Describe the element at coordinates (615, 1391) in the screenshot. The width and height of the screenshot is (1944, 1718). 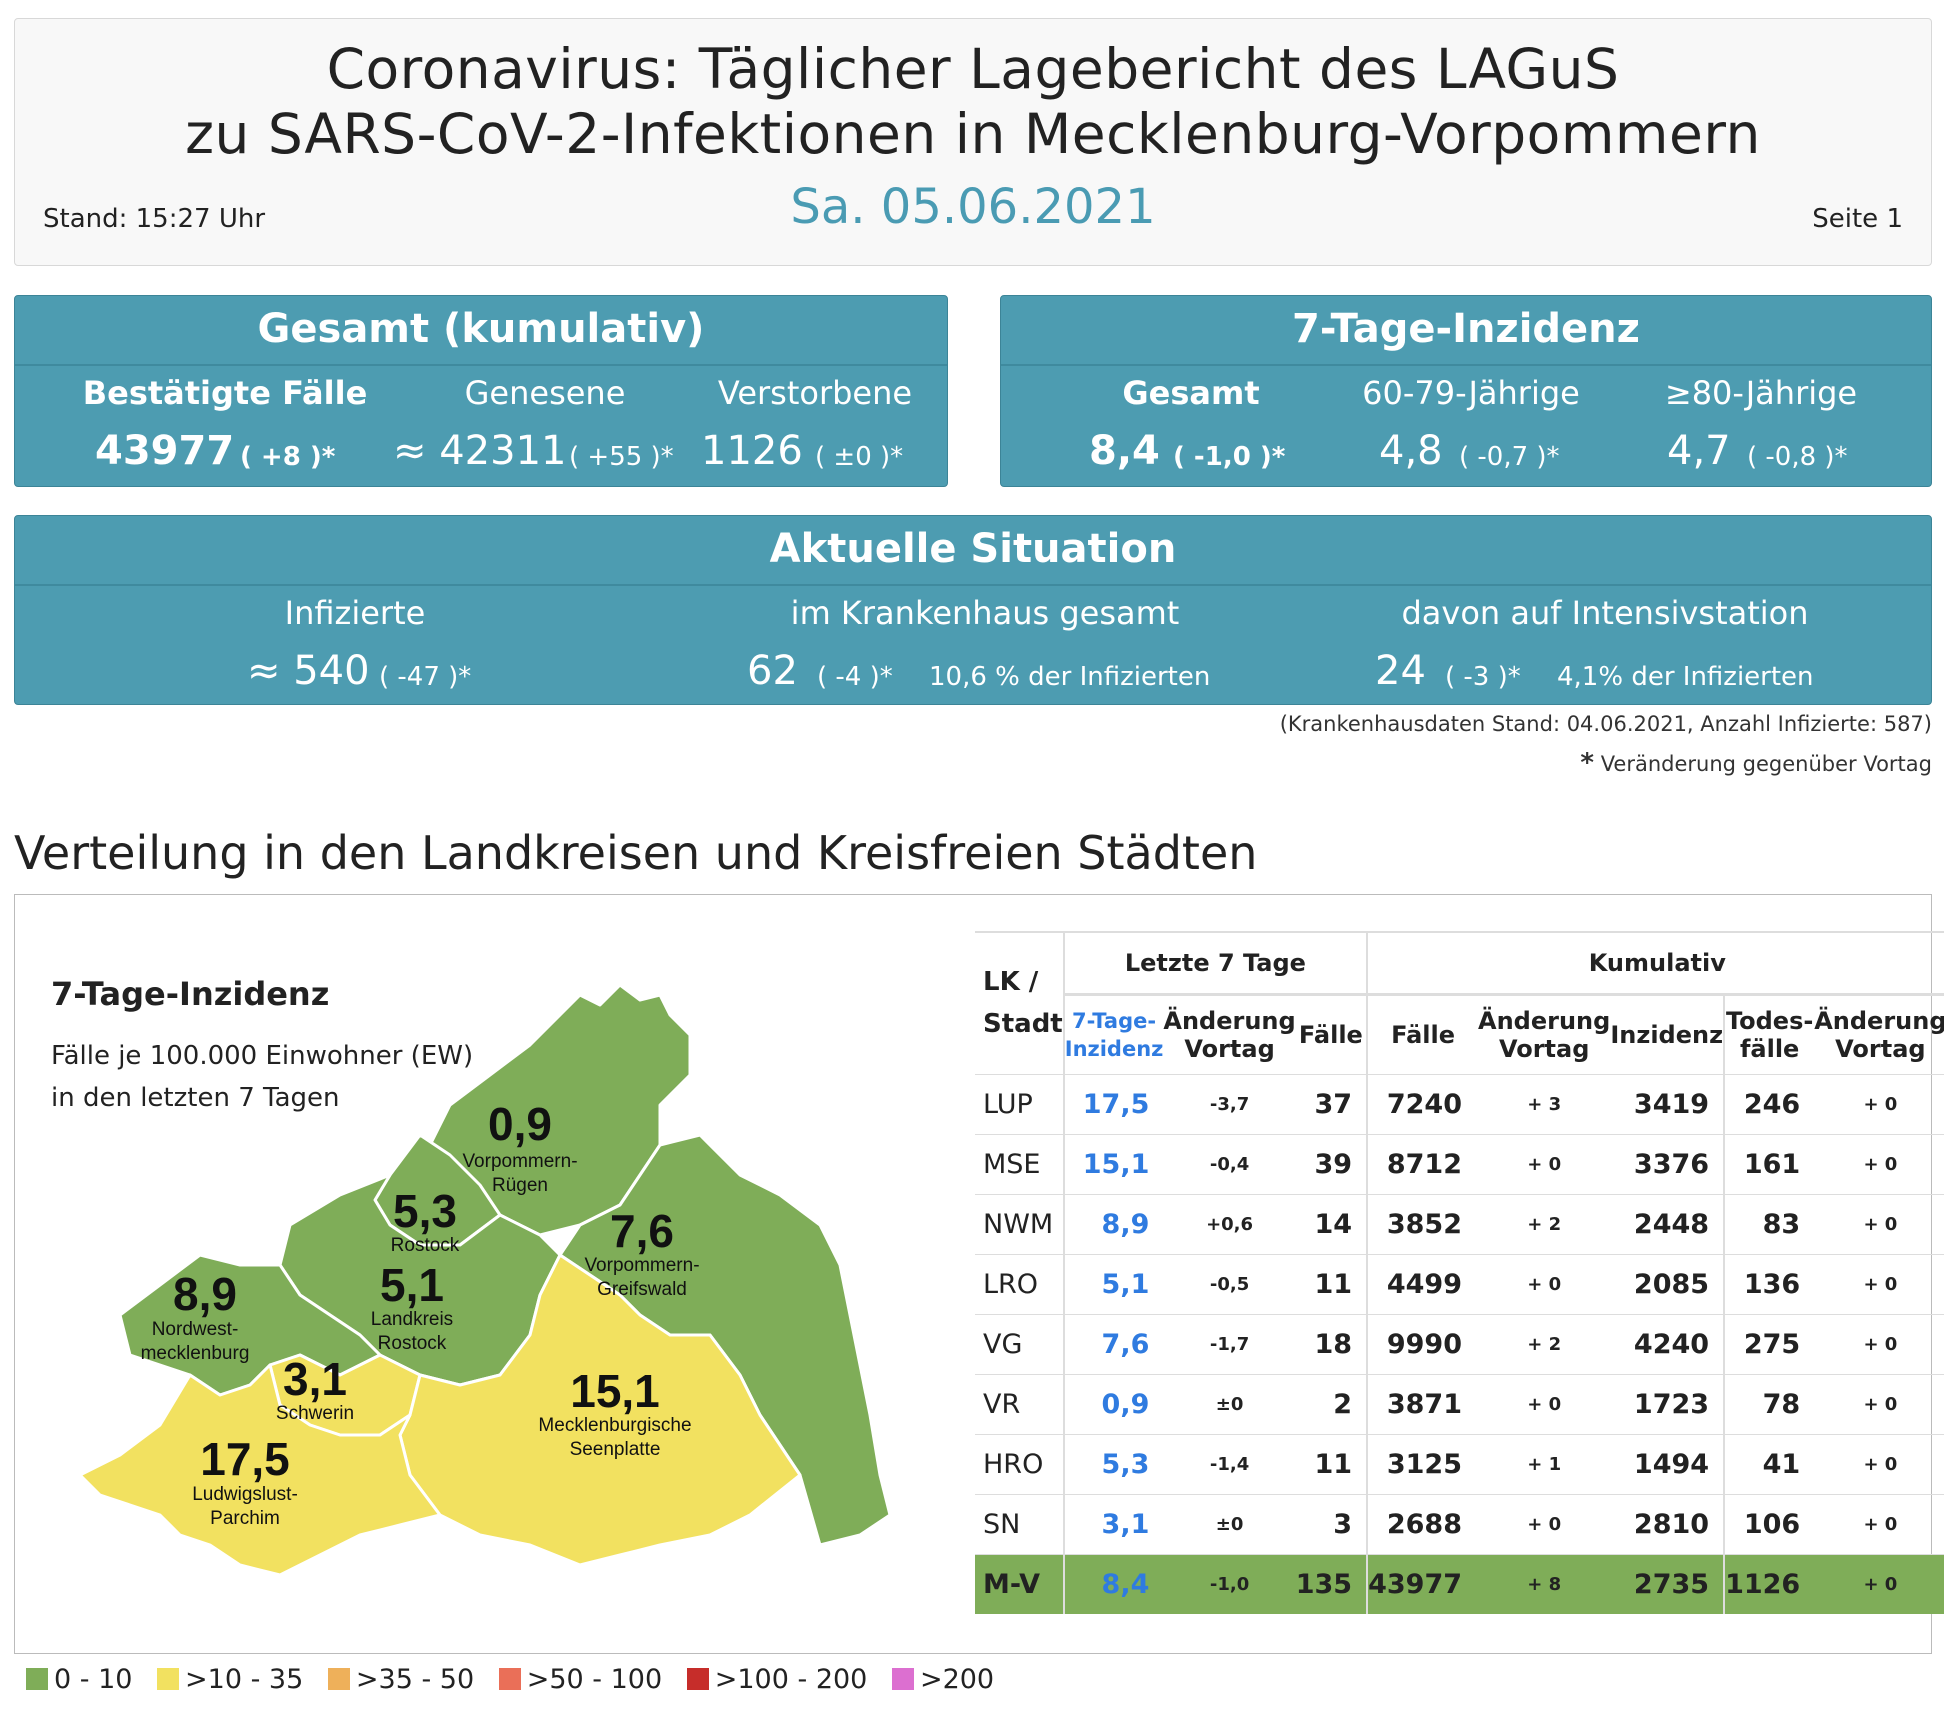
I see `map-value-mse: 15,1` at that location.